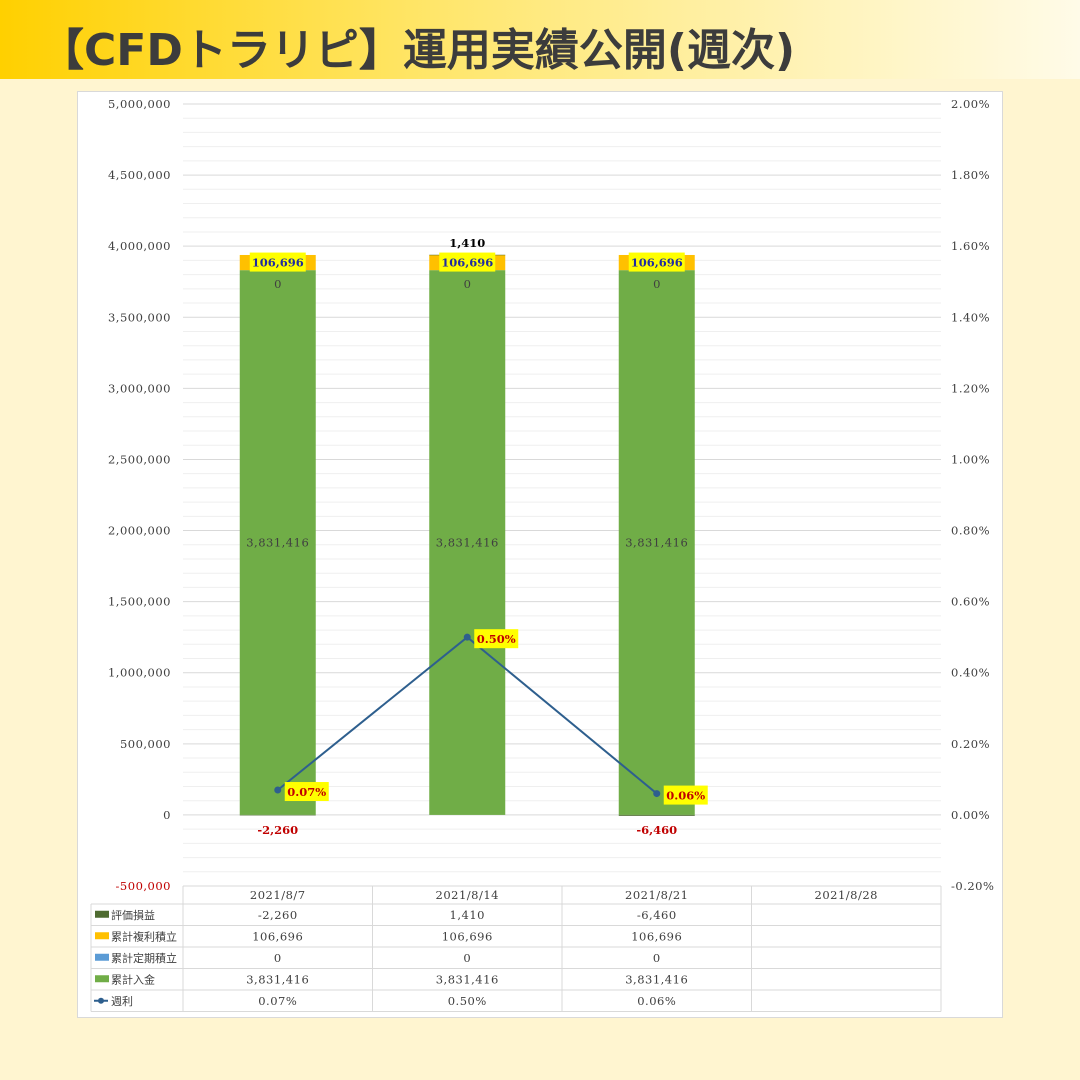  I want to click on left-axis-tick-label: 3,000,000, so click(139, 388).